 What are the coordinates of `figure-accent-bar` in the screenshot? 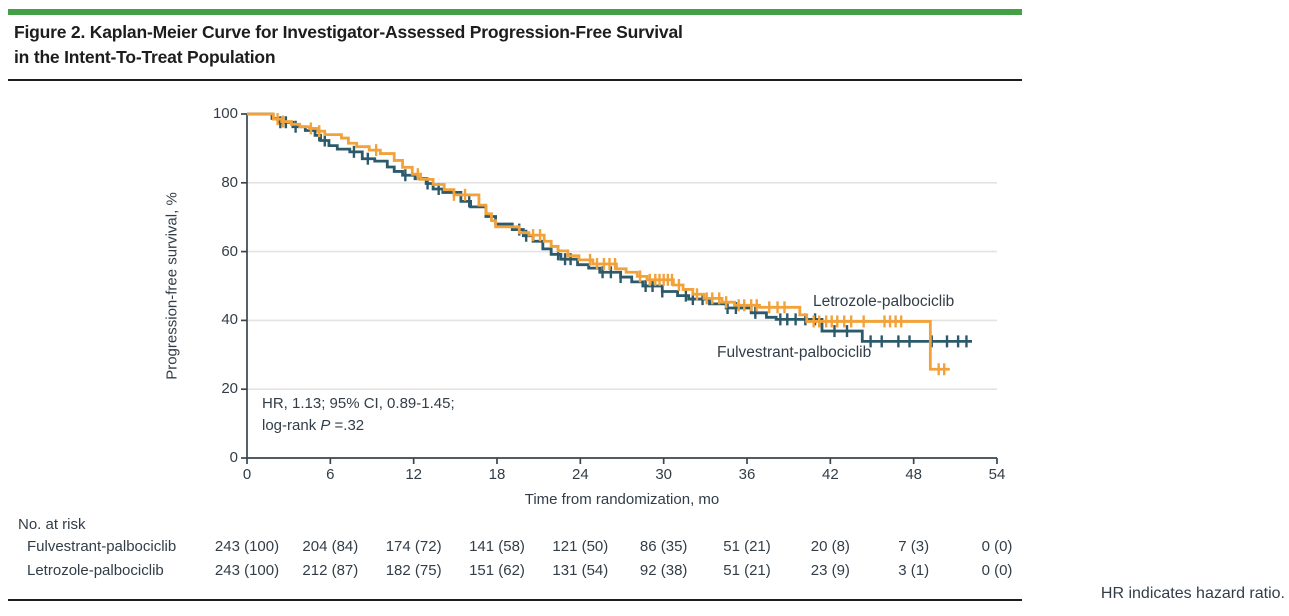 It's located at (515, 12).